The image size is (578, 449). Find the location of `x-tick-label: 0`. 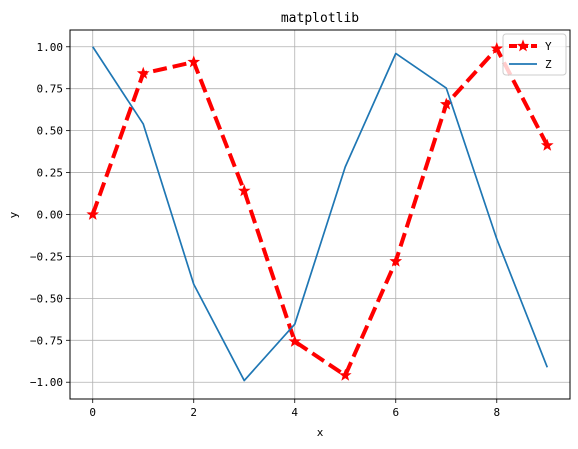

x-tick-label: 0 is located at coordinates (92, 412).